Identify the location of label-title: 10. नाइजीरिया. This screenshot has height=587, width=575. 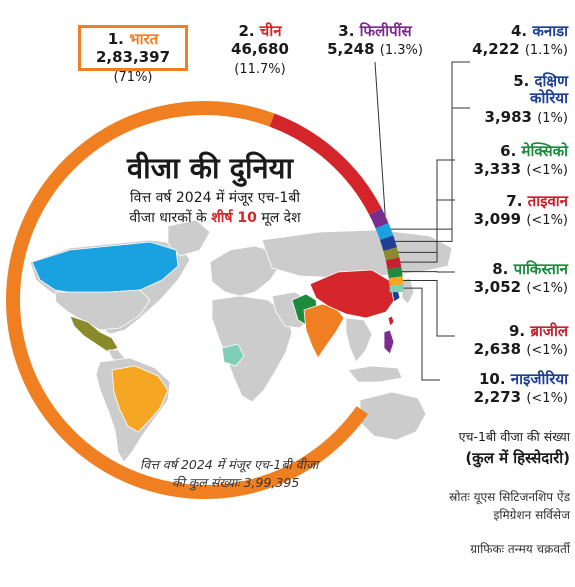
(504, 379).